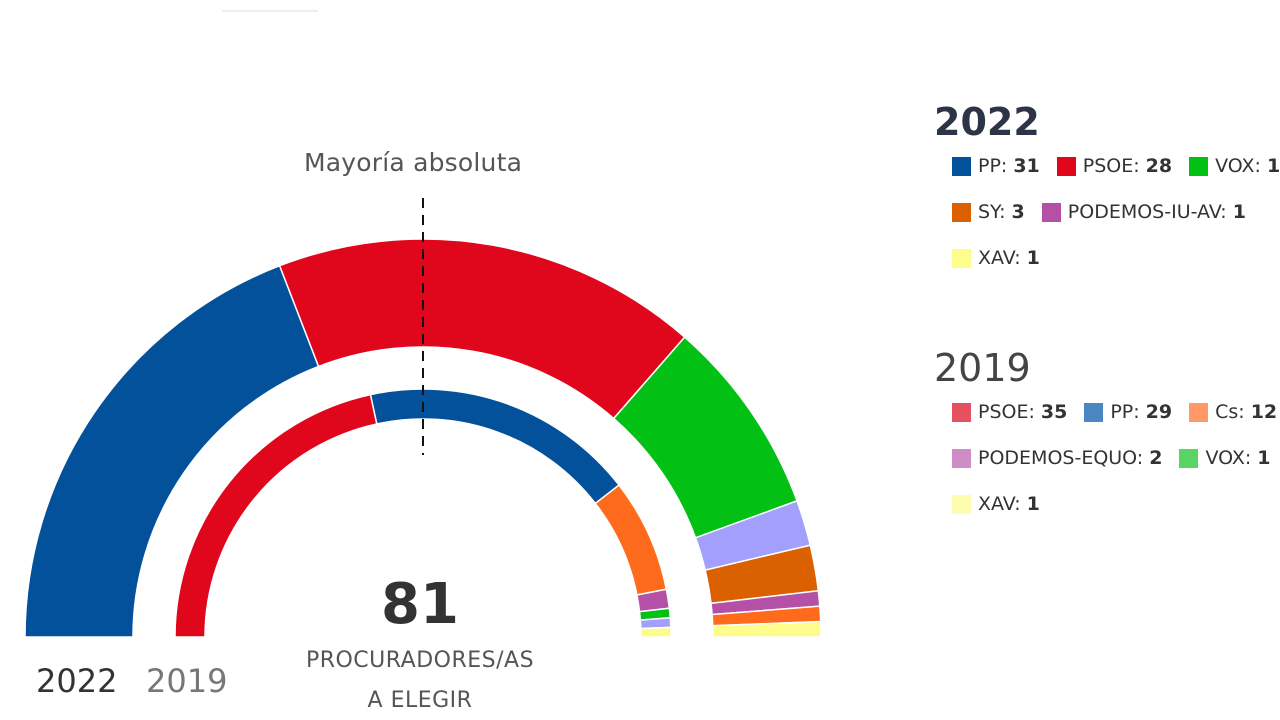 This screenshot has height=720, width=1280. I want to click on majority-label: Mayoría absoluta, so click(413, 162).